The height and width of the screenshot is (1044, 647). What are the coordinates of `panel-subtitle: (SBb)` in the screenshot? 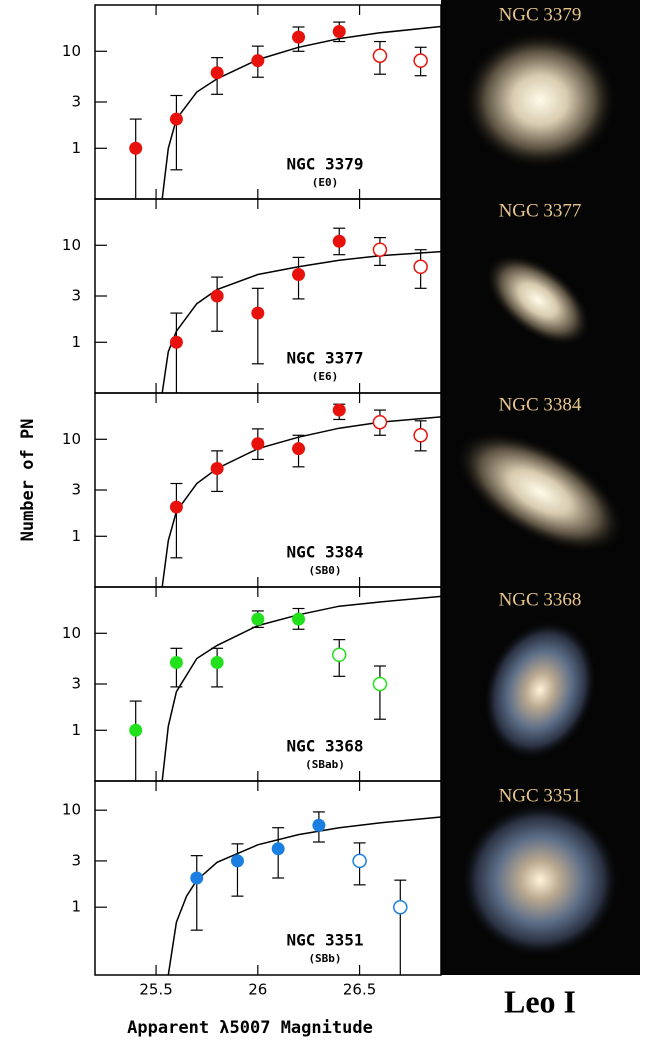 It's located at (324, 958).